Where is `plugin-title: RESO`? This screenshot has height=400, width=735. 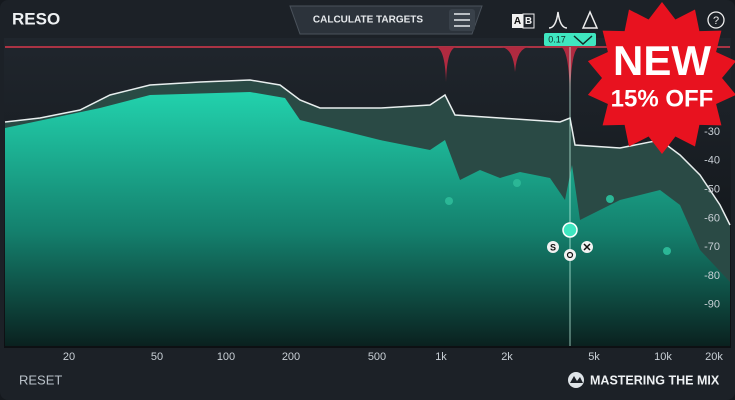 plugin-title: RESO is located at coordinates (36, 18).